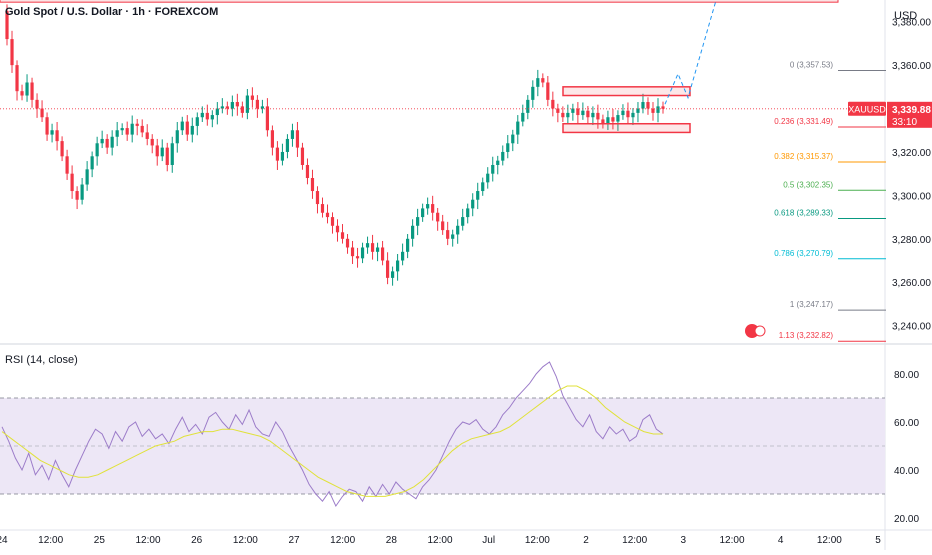 The width and height of the screenshot is (932, 555). I want to click on symbol-title: Gold Spot / U.S. Dollar · 1h · FOREXCOM, so click(112, 12).